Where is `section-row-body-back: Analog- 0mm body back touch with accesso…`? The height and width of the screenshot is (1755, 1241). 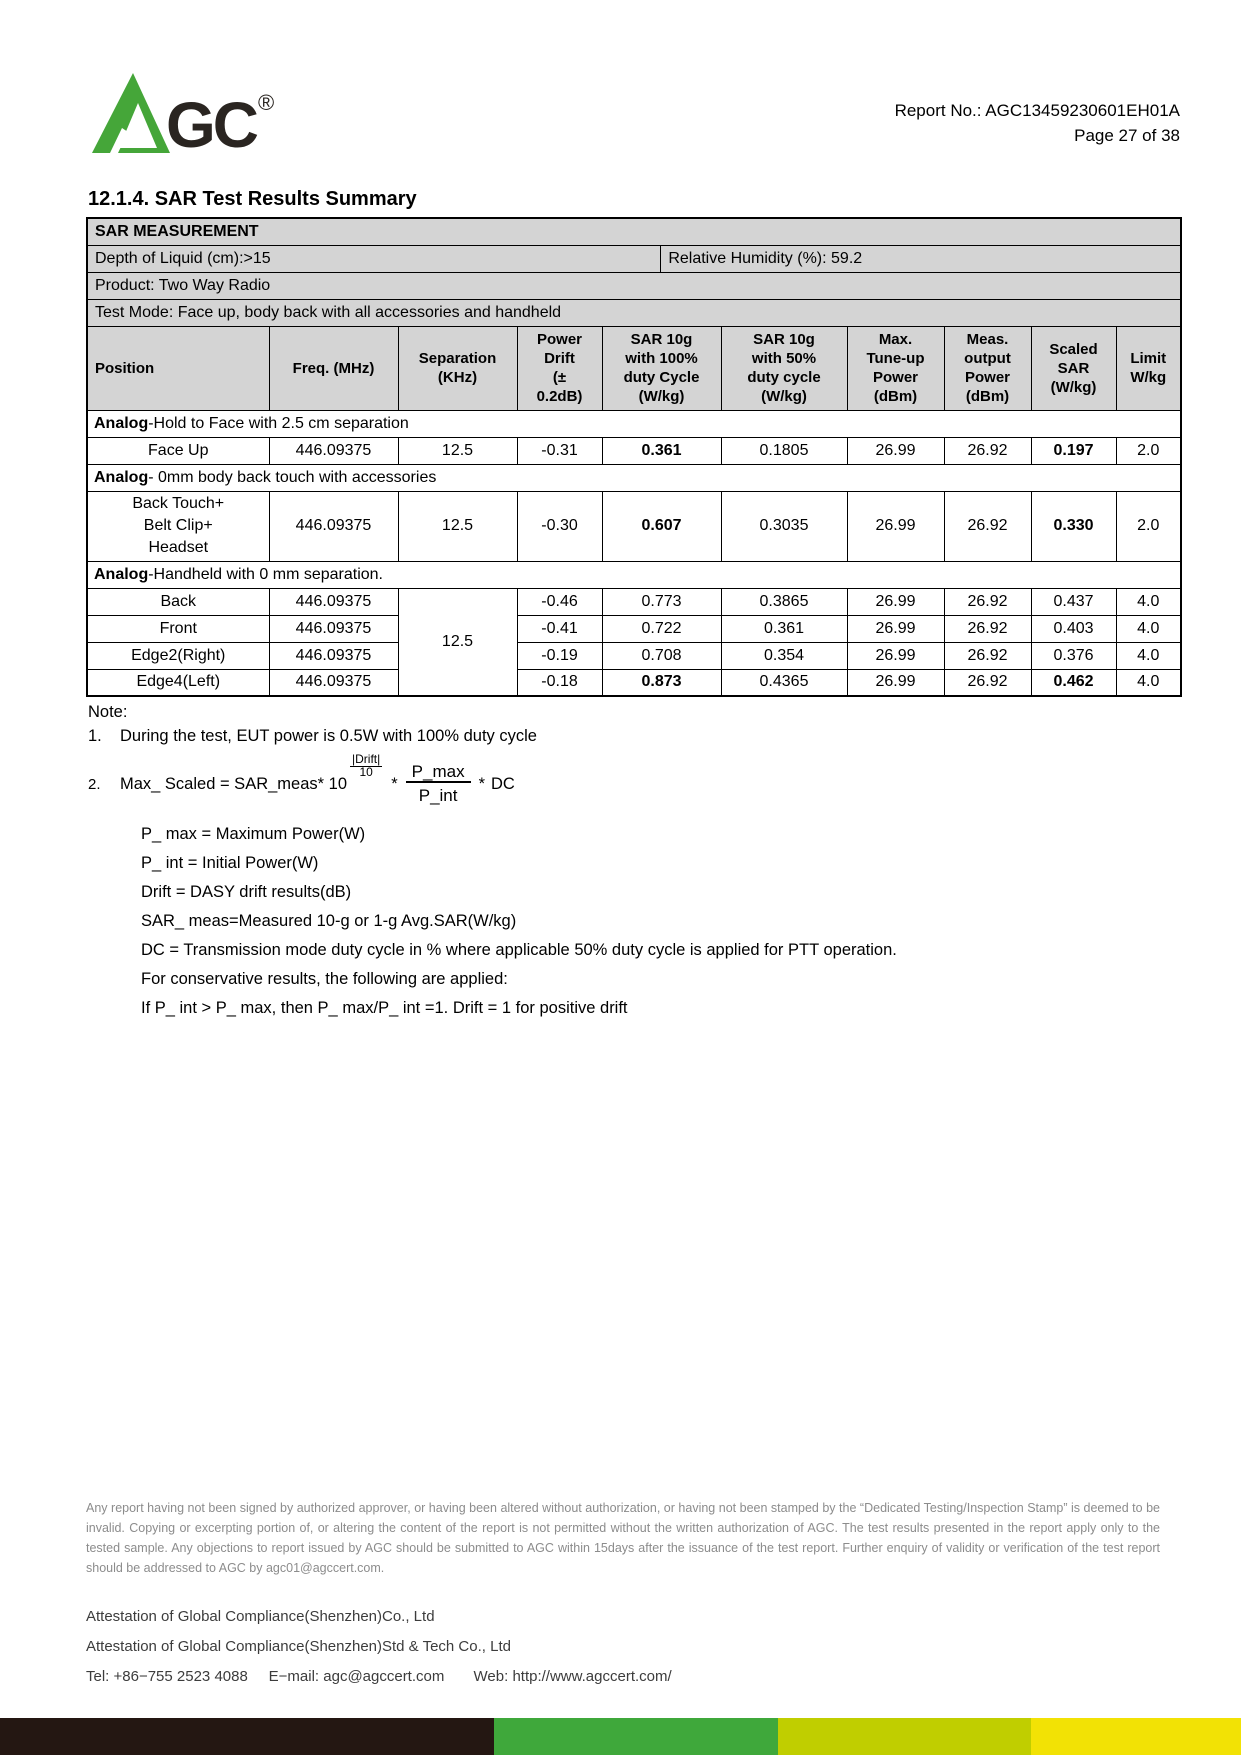
section-row-body-back: Analog- 0mm body back touch with accesso… is located at coordinates (634, 477).